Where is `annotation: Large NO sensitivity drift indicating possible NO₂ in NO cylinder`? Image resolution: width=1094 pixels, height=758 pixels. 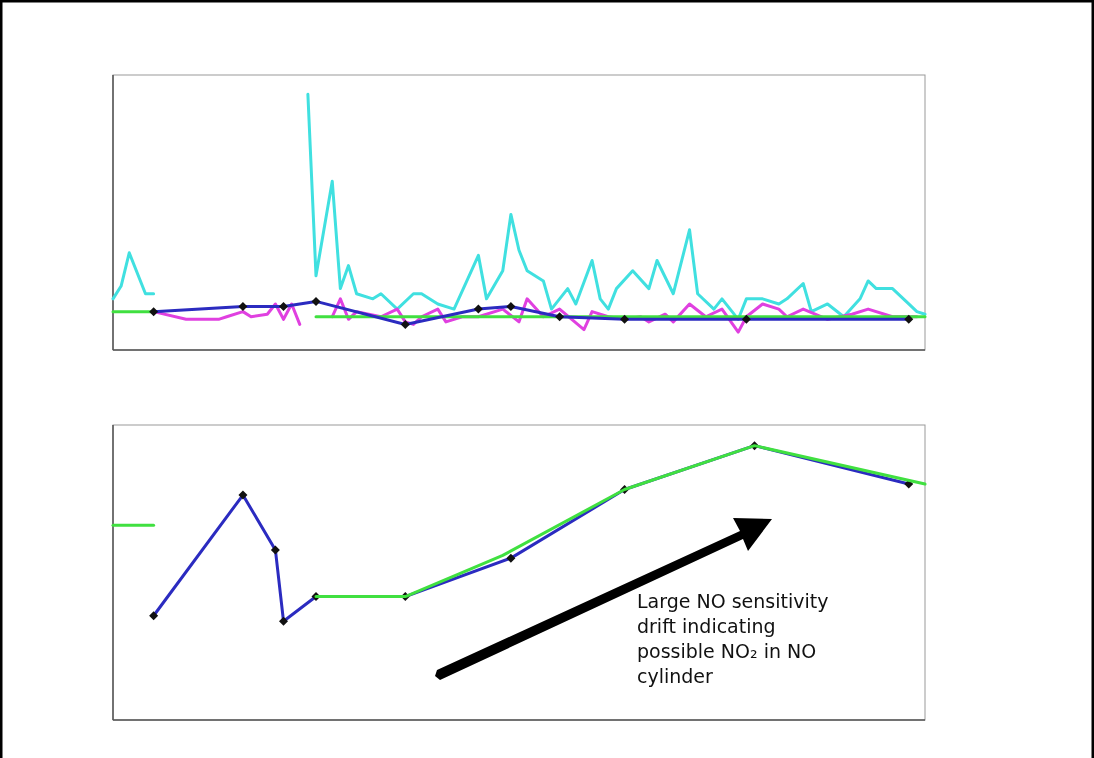
annotation: Large NO sensitivity drift indicating possible NO₂ in NO cylinder is located at coordinates (733, 638).